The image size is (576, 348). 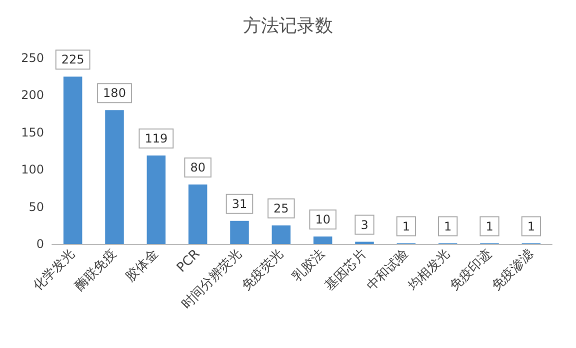 What do you see at coordinates (40, 244) in the screenshot?
I see `y-tick-label: 0` at bounding box center [40, 244].